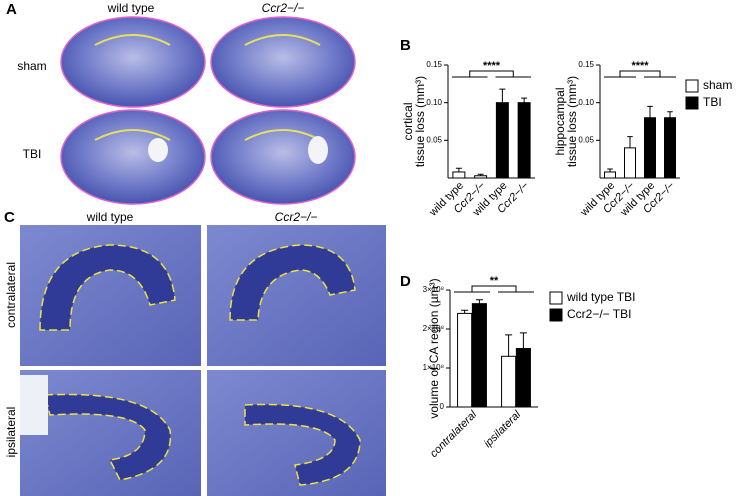  What do you see at coordinates (433, 328) in the screenshot?
I see `y-tick-label: 2×10⁸` at bounding box center [433, 328].